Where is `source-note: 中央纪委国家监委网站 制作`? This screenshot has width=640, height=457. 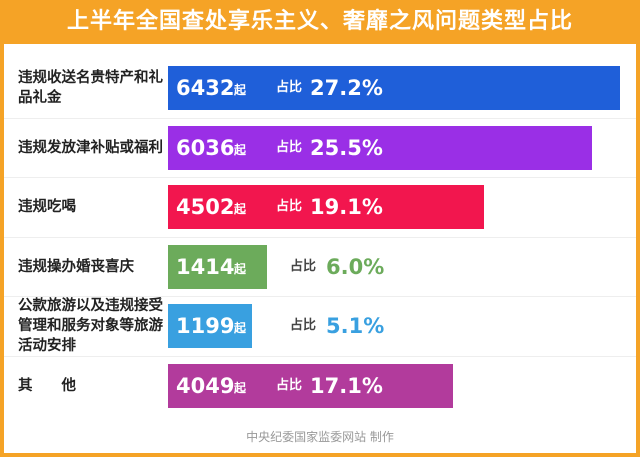 source-note: 中央纪委国家监委网站 制作 is located at coordinates (320, 437).